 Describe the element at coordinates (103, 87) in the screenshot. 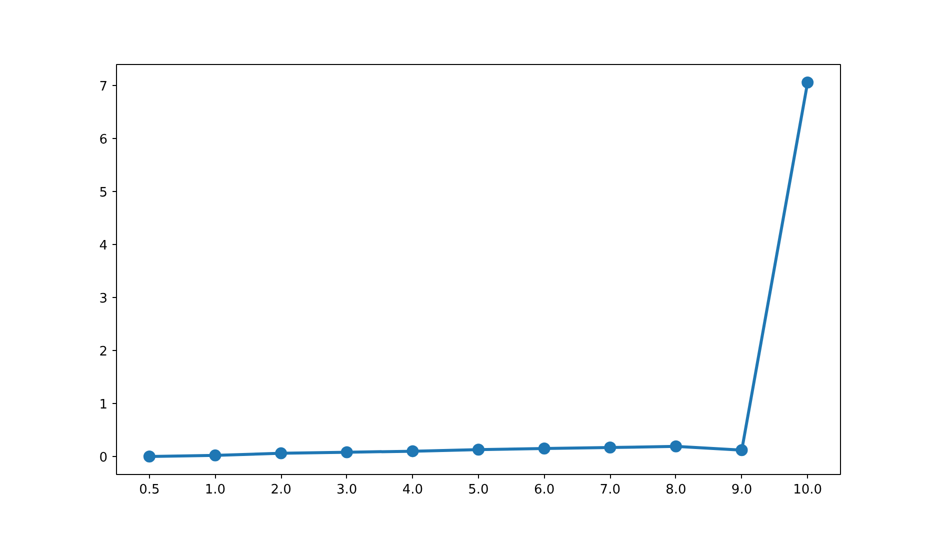

I see `y-tick-label: 7` at that location.